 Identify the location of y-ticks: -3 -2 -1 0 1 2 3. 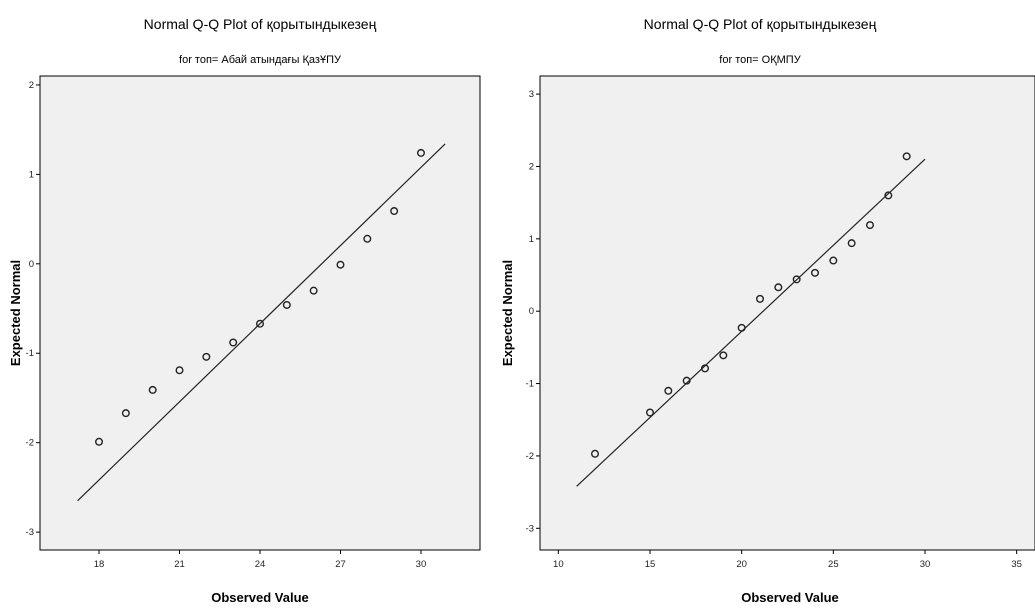
(533, 311).